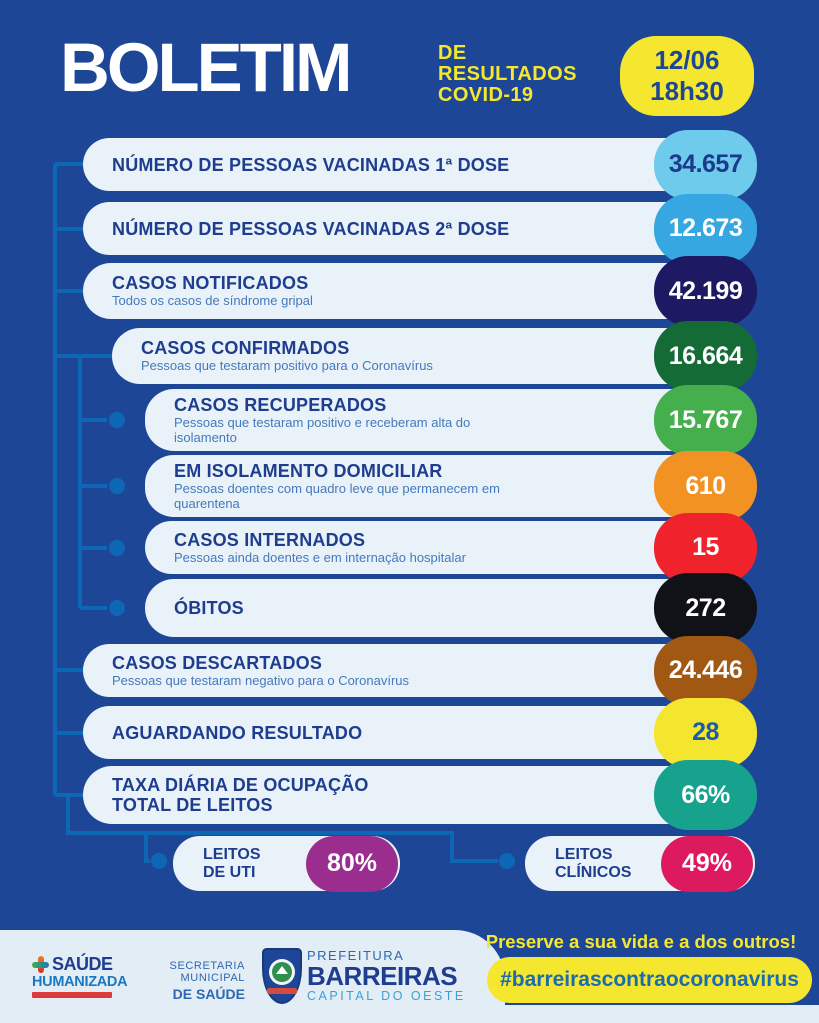 The width and height of the screenshot is (819, 1023). I want to click on saude-logo-line2: HUMANIZADA, so click(80, 982).